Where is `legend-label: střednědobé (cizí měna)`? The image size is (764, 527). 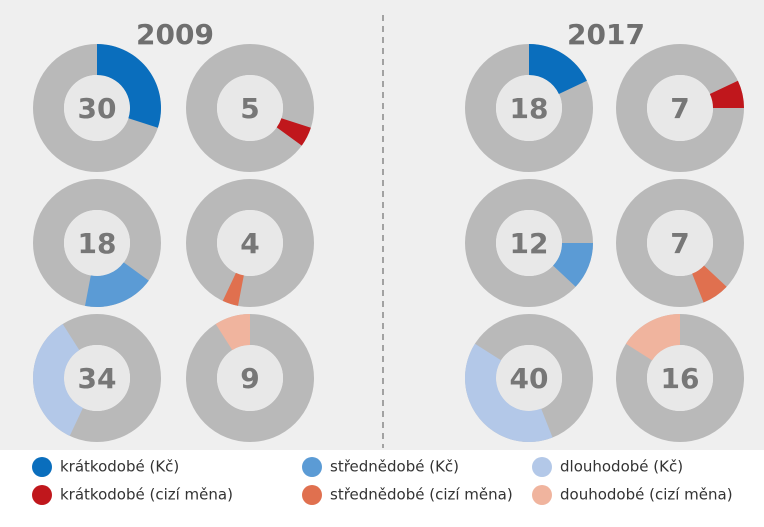 legend-label: střednědobé (cizí měna) is located at coordinates (421, 495).